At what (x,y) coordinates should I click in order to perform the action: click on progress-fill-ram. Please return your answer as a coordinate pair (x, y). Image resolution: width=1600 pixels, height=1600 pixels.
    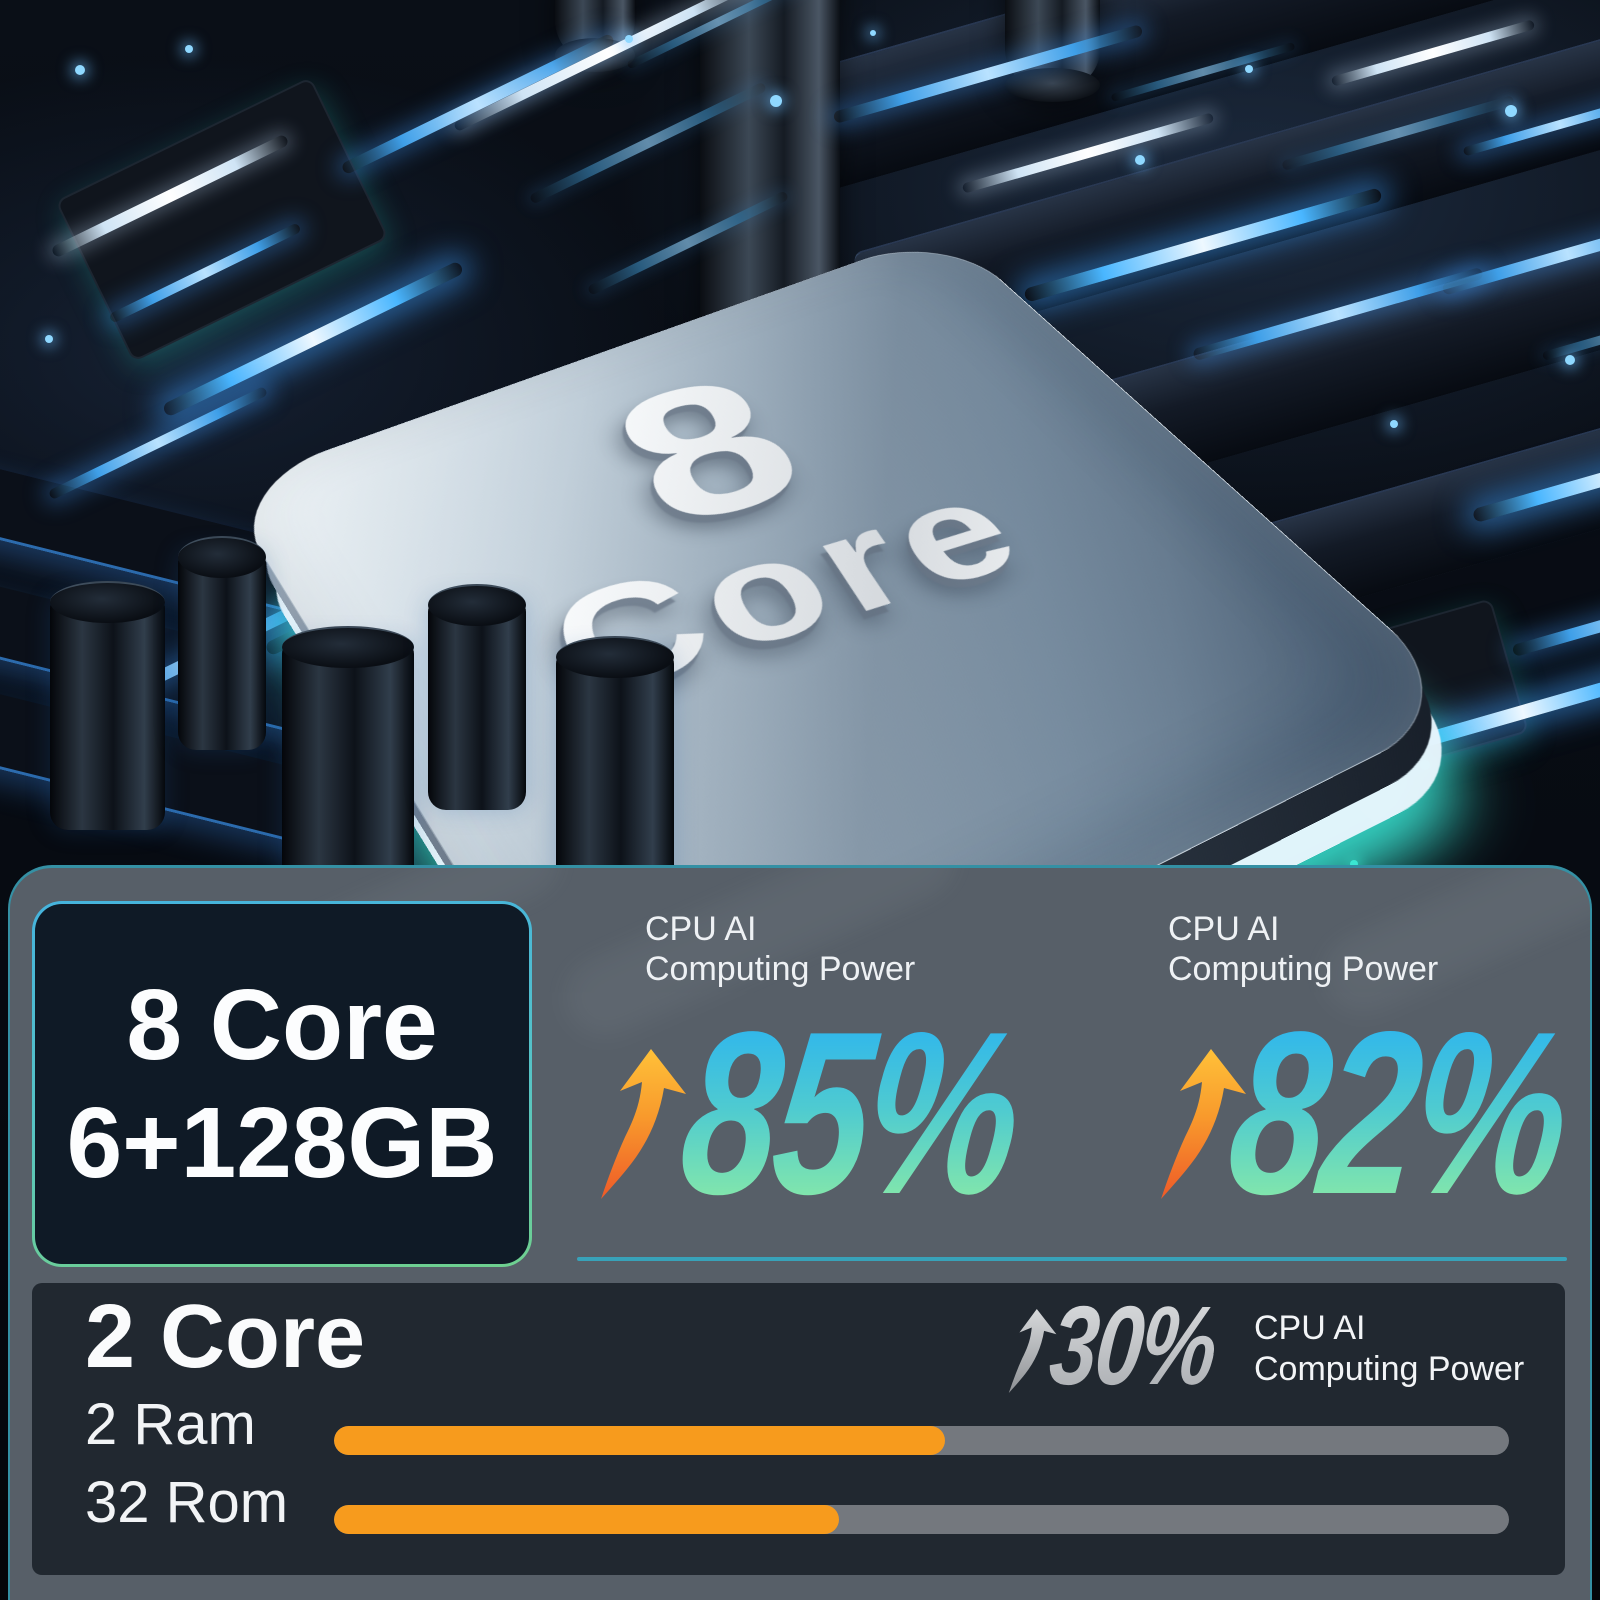
    Looking at the image, I should click on (639, 1440).